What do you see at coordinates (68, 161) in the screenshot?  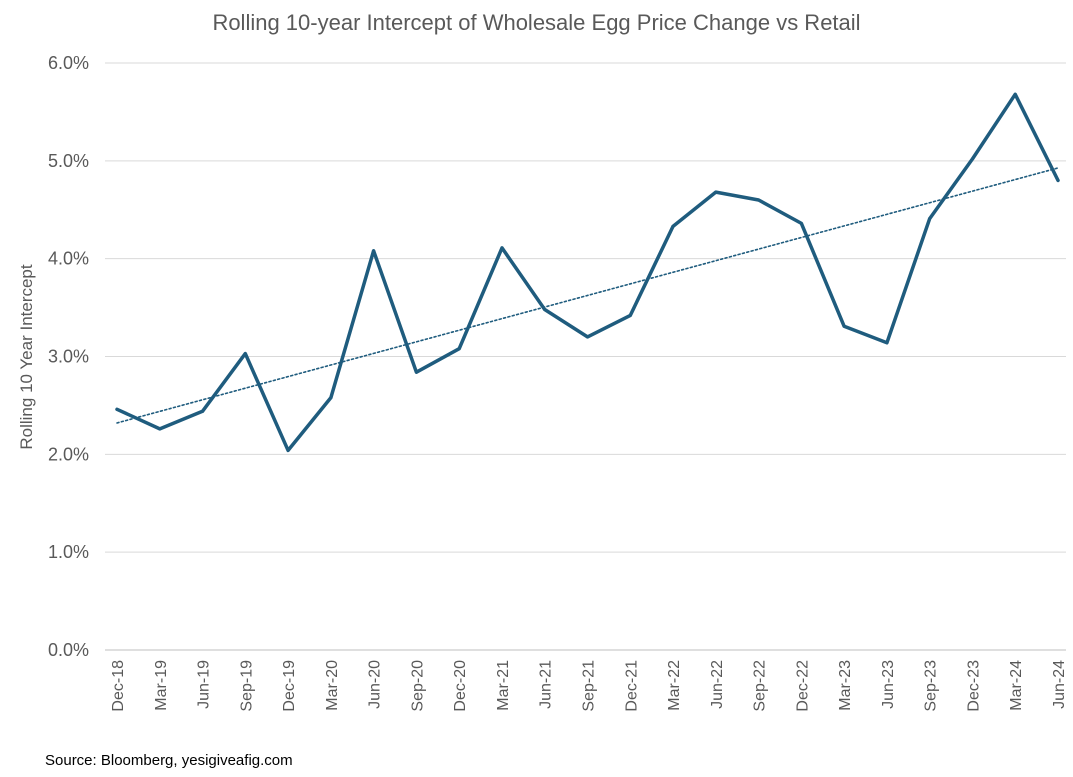 I see `y-tick-label: 5.0%` at bounding box center [68, 161].